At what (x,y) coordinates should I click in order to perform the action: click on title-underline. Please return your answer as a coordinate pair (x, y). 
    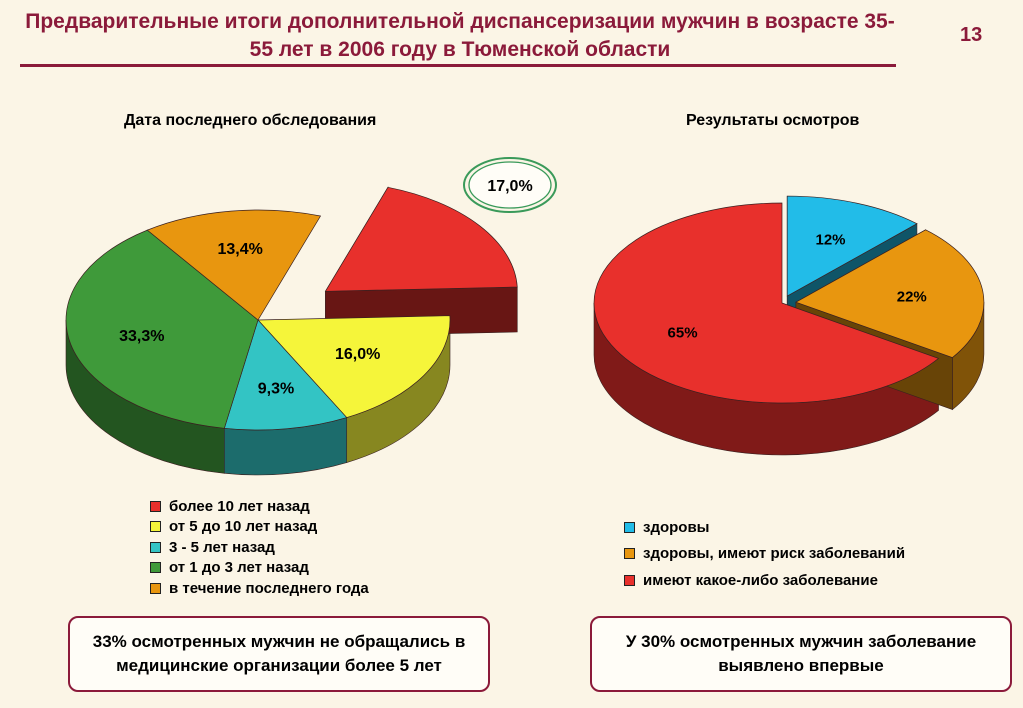
    Looking at the image, I should click on (458, 65).